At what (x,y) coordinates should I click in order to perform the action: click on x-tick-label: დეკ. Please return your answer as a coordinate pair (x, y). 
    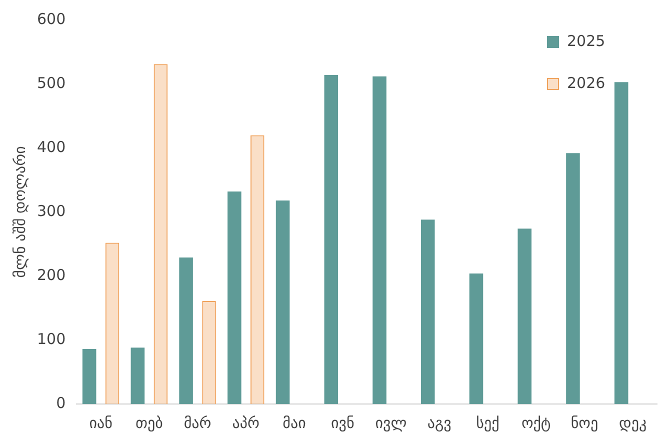
    Looking at the image, I should click on (633, 423).